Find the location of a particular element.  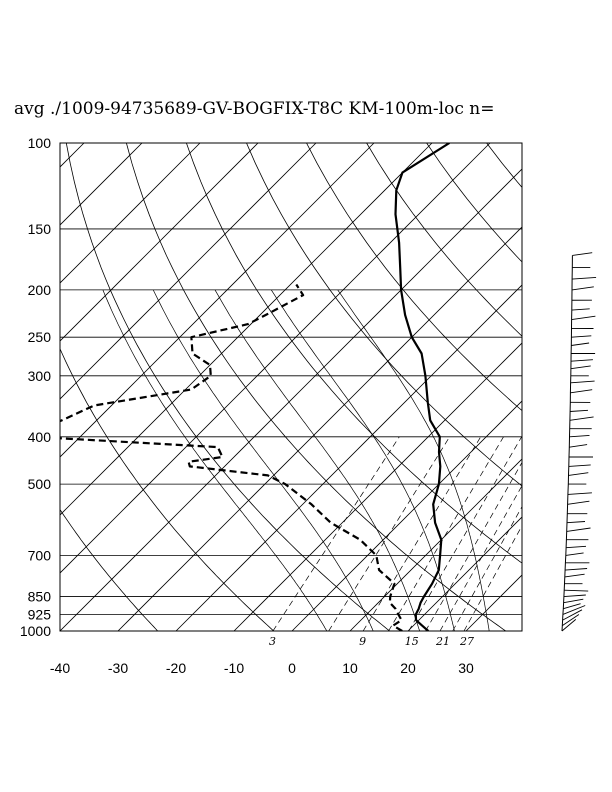

temperature-tick-label: 0 is located at coordinates (292, 668).